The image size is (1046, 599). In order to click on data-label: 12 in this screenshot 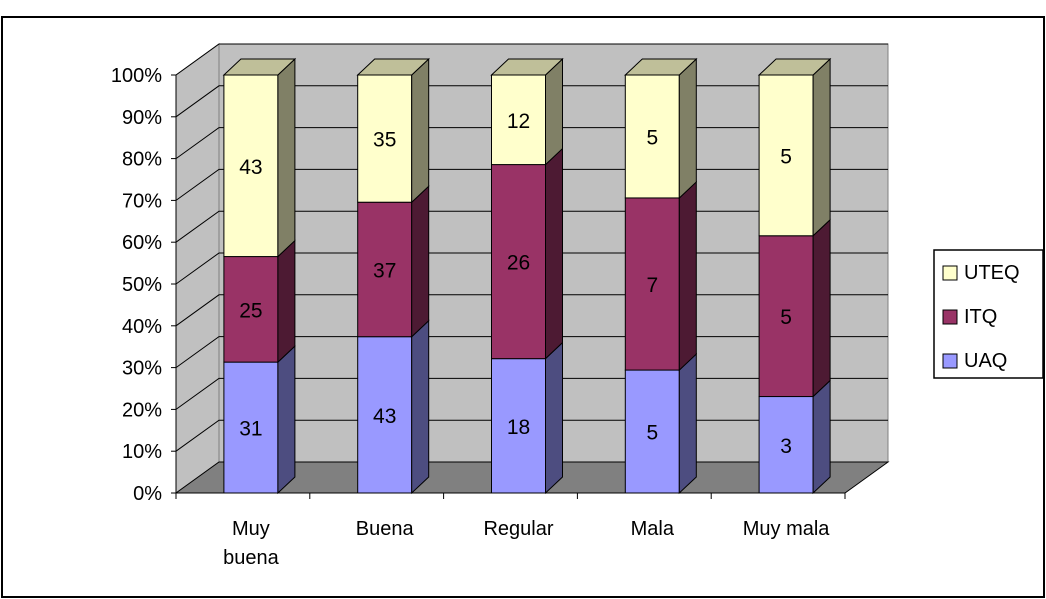, I will do `click(518, 121)`.